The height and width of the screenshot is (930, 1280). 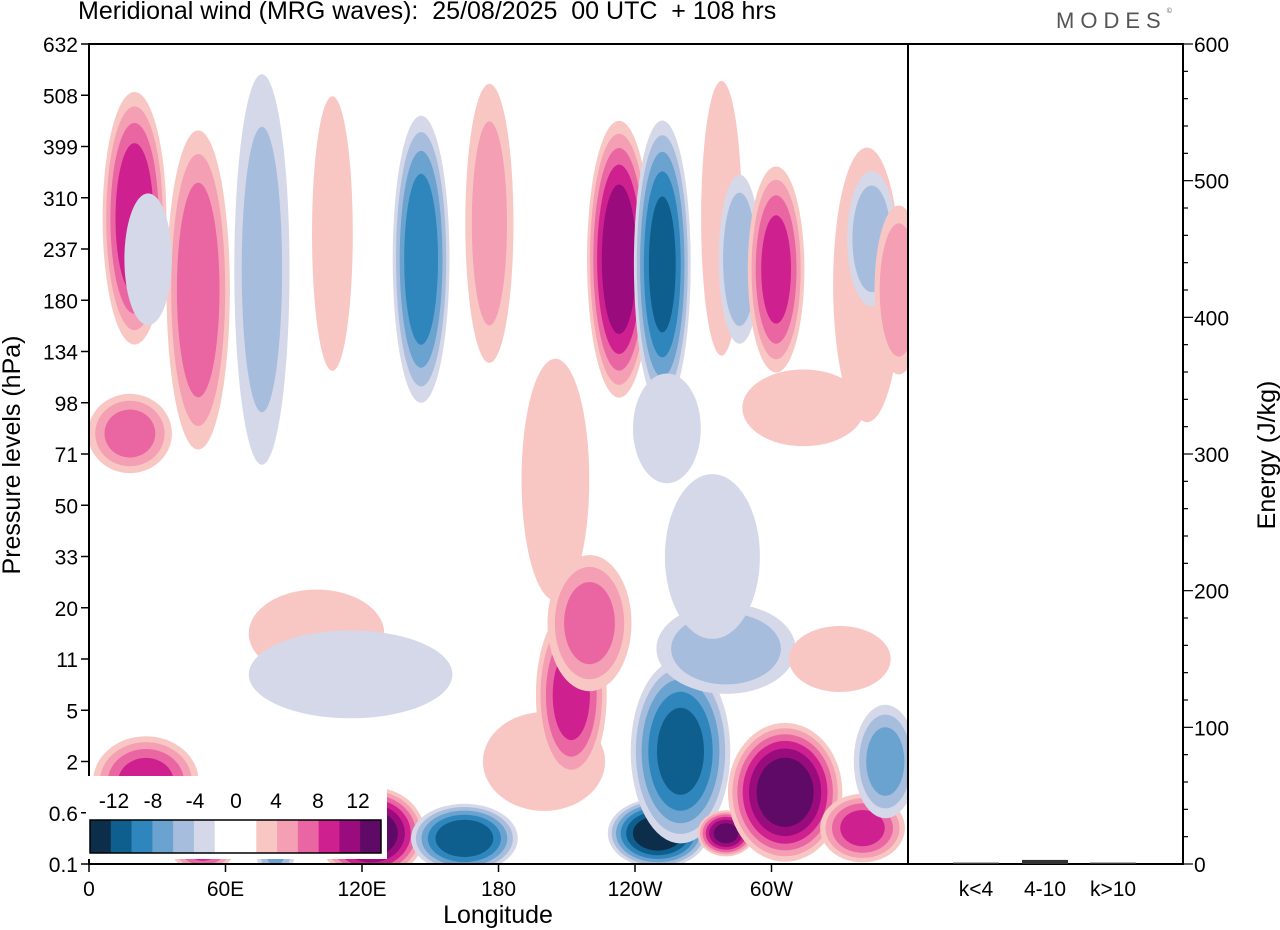 I want to click on y-tick-label: 98, so click(x=66, y=404).